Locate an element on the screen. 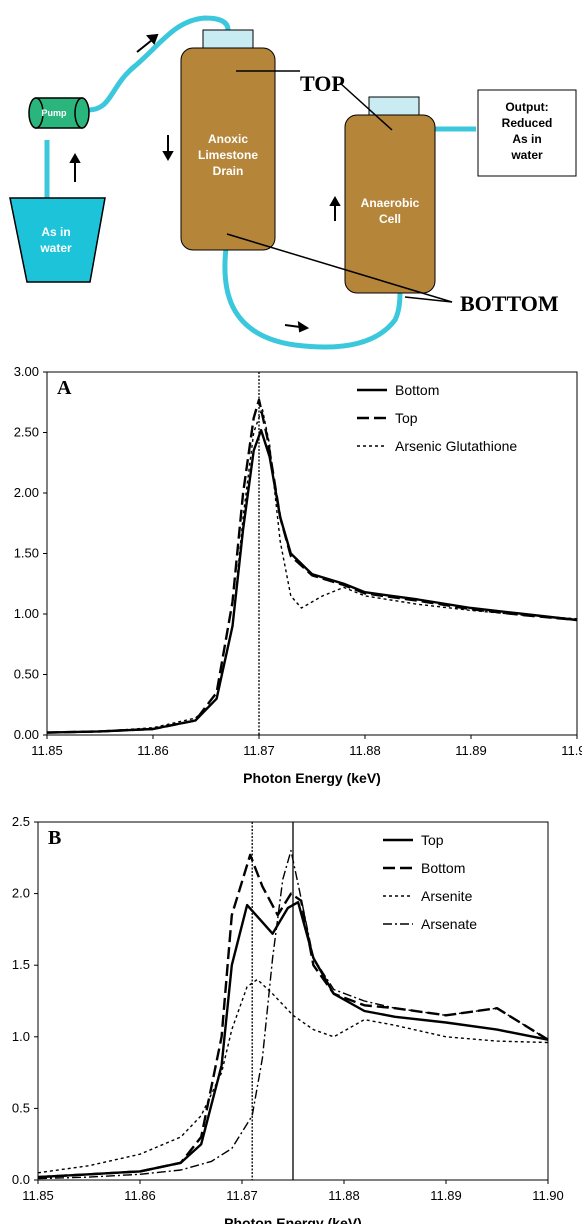  arrow-right-bottom-head is located at coordinates (303, 327).